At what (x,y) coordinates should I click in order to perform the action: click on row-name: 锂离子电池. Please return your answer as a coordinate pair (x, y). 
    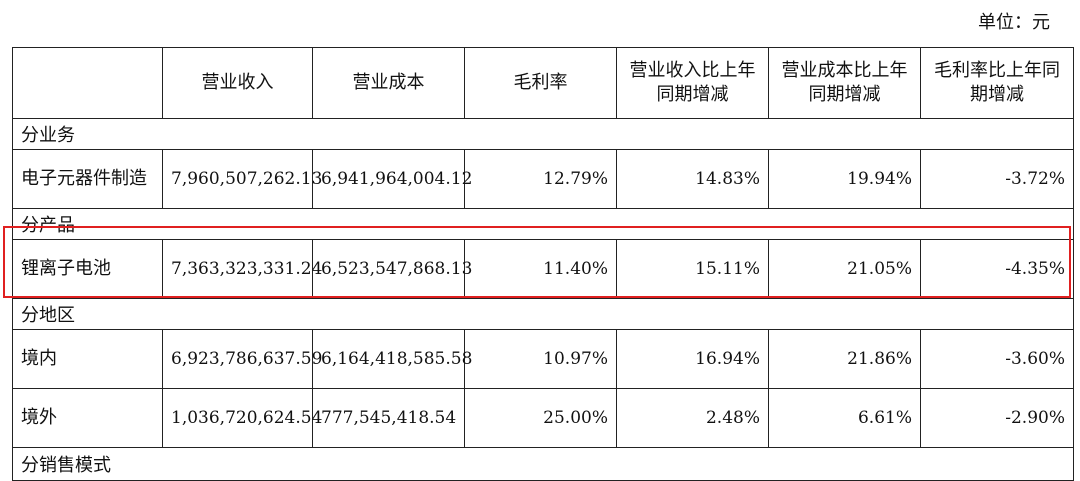
    Looking at the image, I should click on (87, 269).